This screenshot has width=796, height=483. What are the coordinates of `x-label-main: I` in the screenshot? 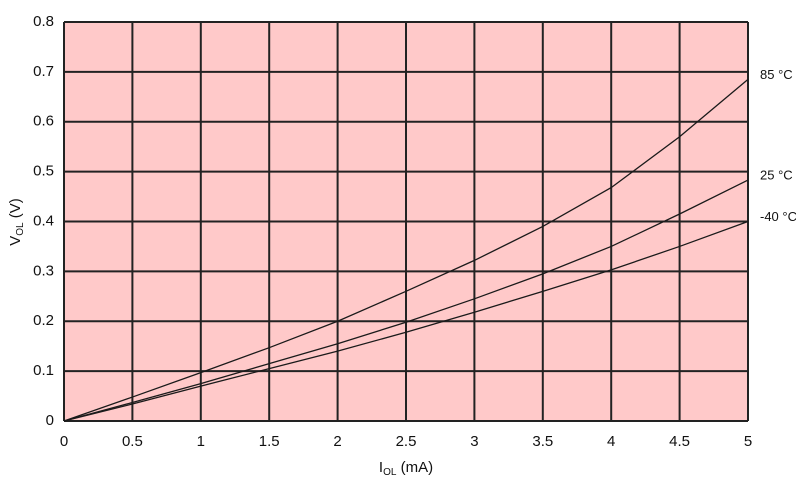 It's located at (381, 467).